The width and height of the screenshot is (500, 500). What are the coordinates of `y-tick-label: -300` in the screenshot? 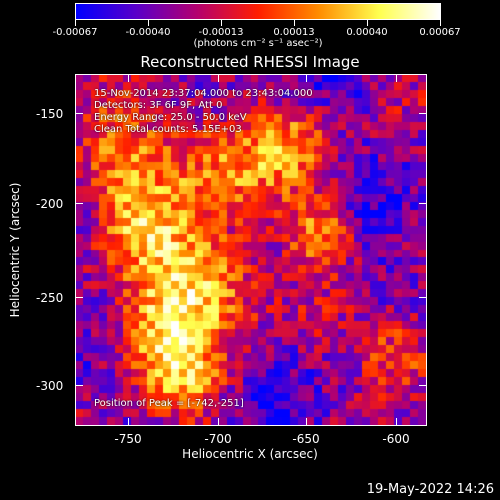 It's located at (50, 386).